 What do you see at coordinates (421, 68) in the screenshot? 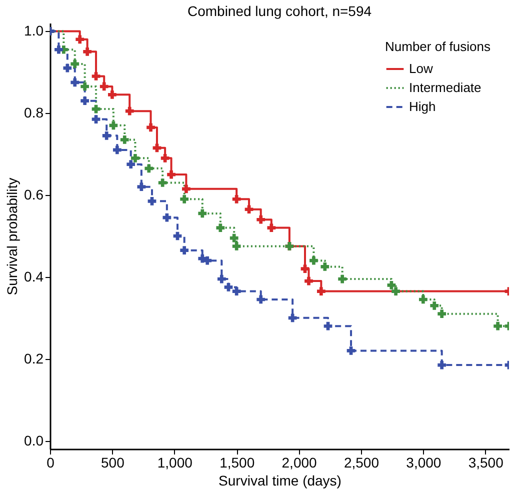
I see `legend-label: Low` at bounding box center [421, 68].